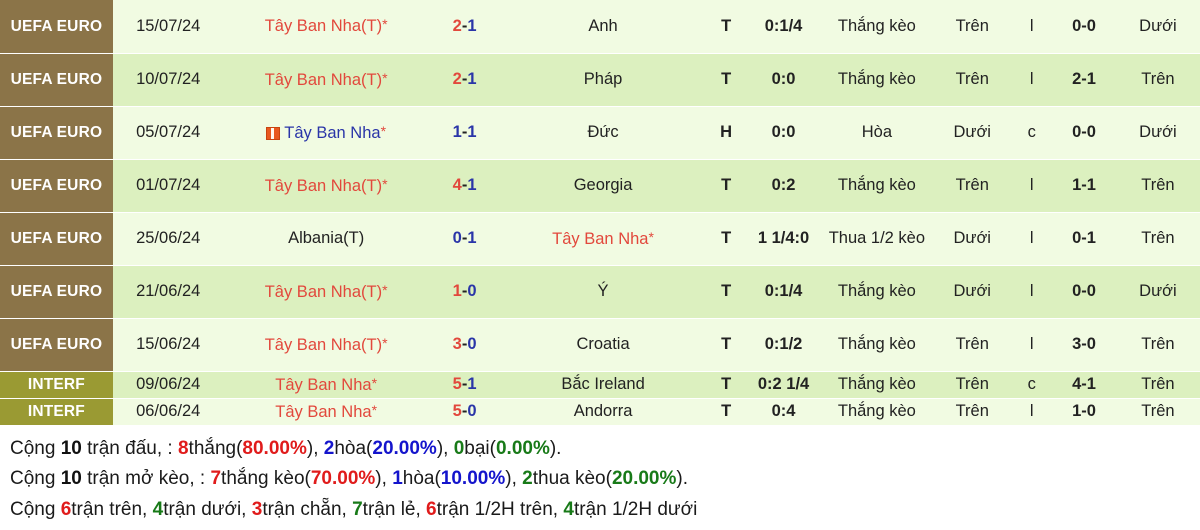  Describe the element at coordinates (464, 239) in the screenshot. I see `cell-score: 0-1` at that location.